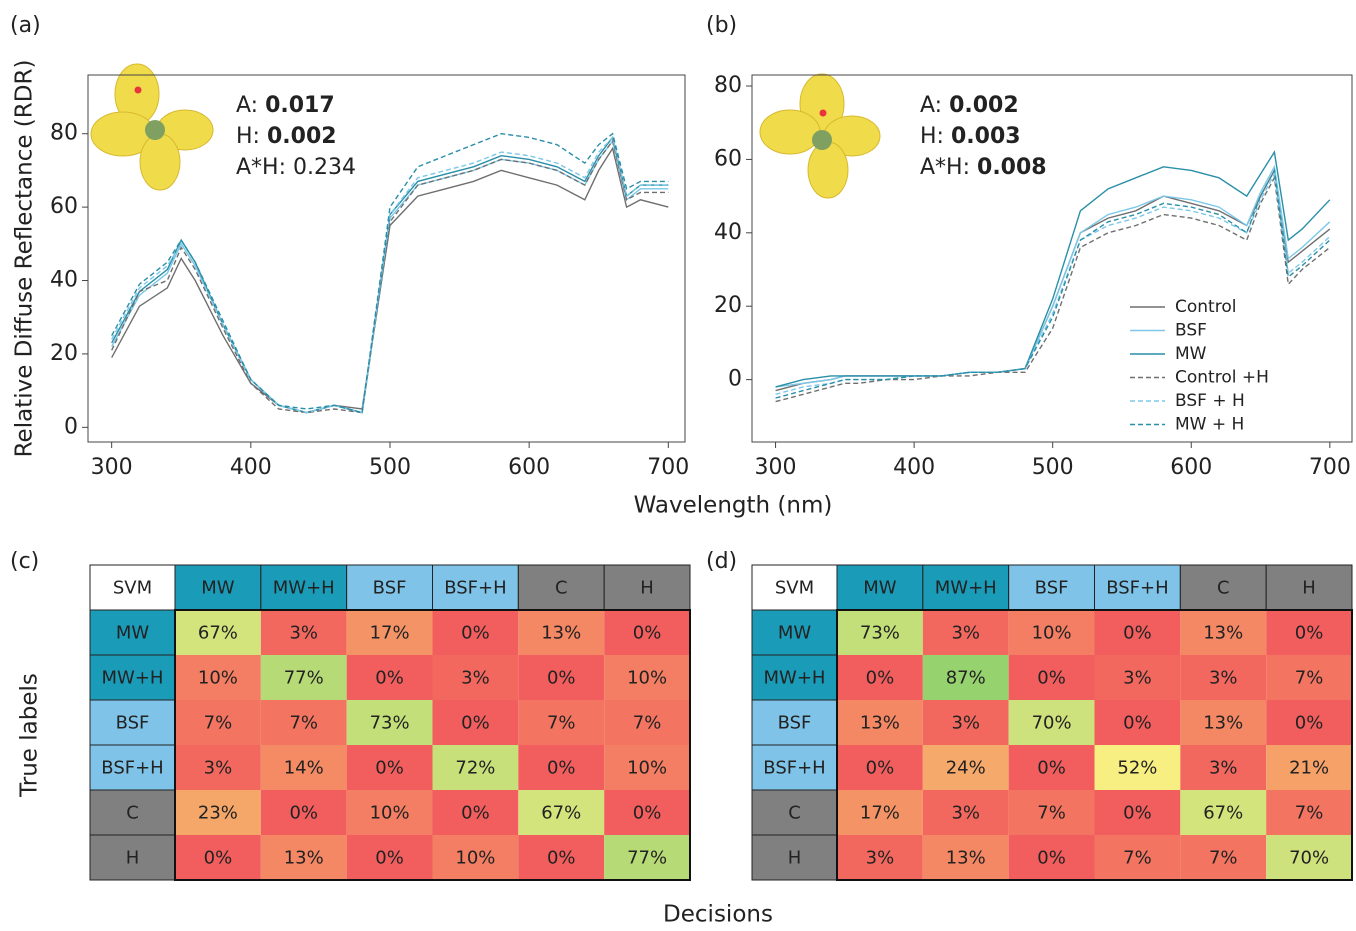  I want to click on x-tick-label: 600, so click(529, 467).